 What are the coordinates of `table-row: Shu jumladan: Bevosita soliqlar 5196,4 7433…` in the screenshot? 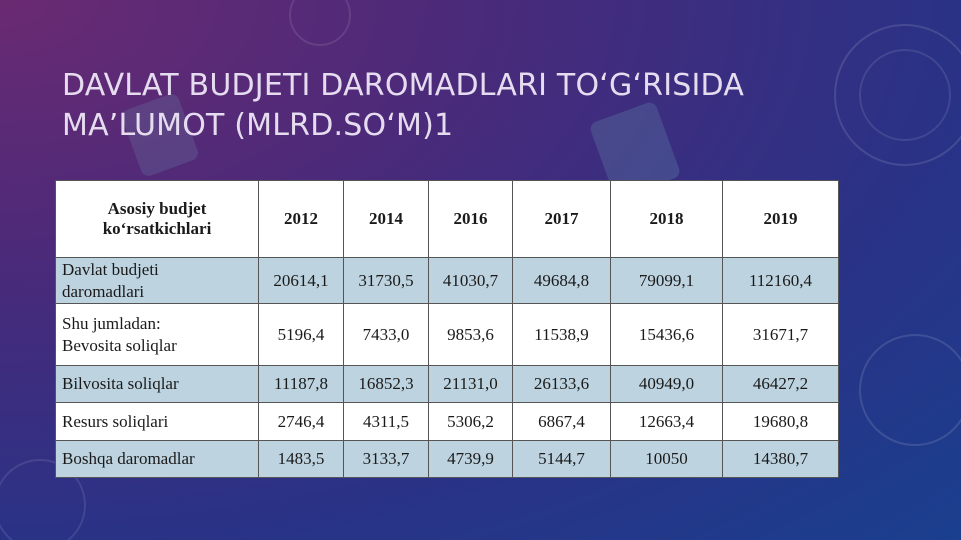 It's located at (447, 334).